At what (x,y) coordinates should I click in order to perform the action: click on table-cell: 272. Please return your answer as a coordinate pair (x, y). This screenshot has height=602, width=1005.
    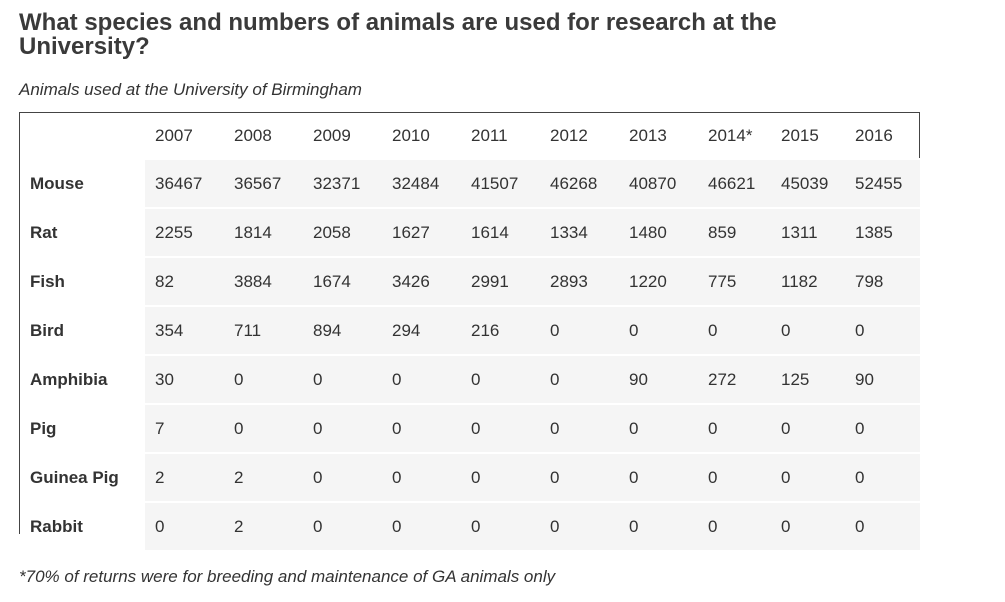
    Looking at the image, I should click on (734, 379).